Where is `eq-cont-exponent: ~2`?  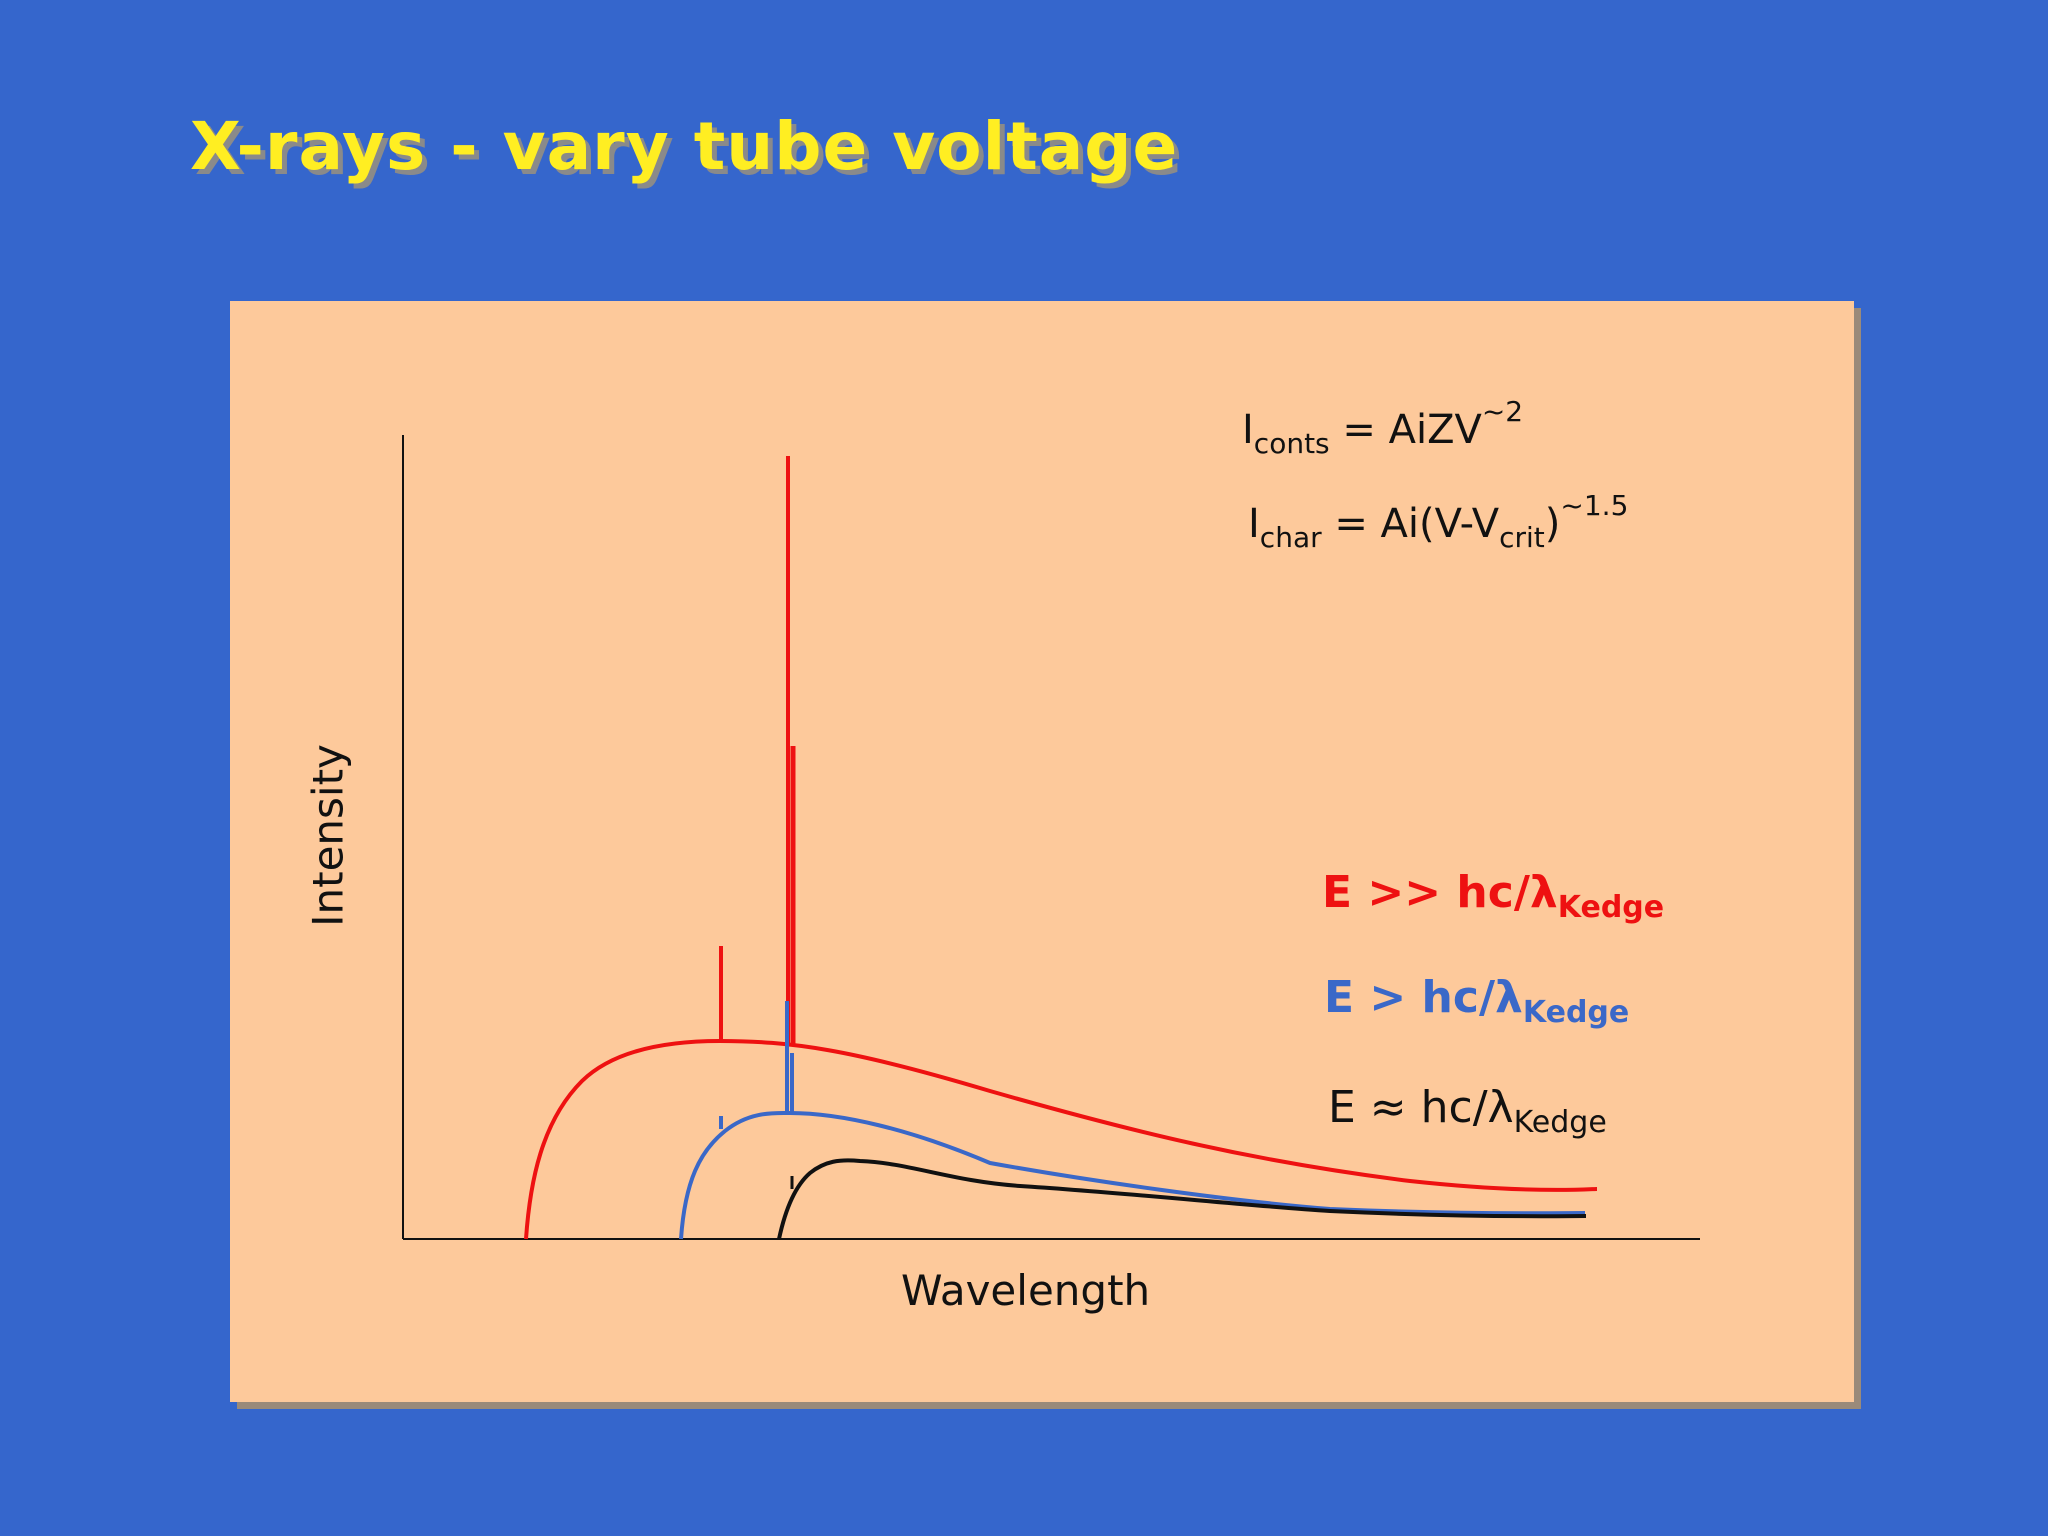 eq-cont-exponent: ~2 is located at coordinates (1502, 411).